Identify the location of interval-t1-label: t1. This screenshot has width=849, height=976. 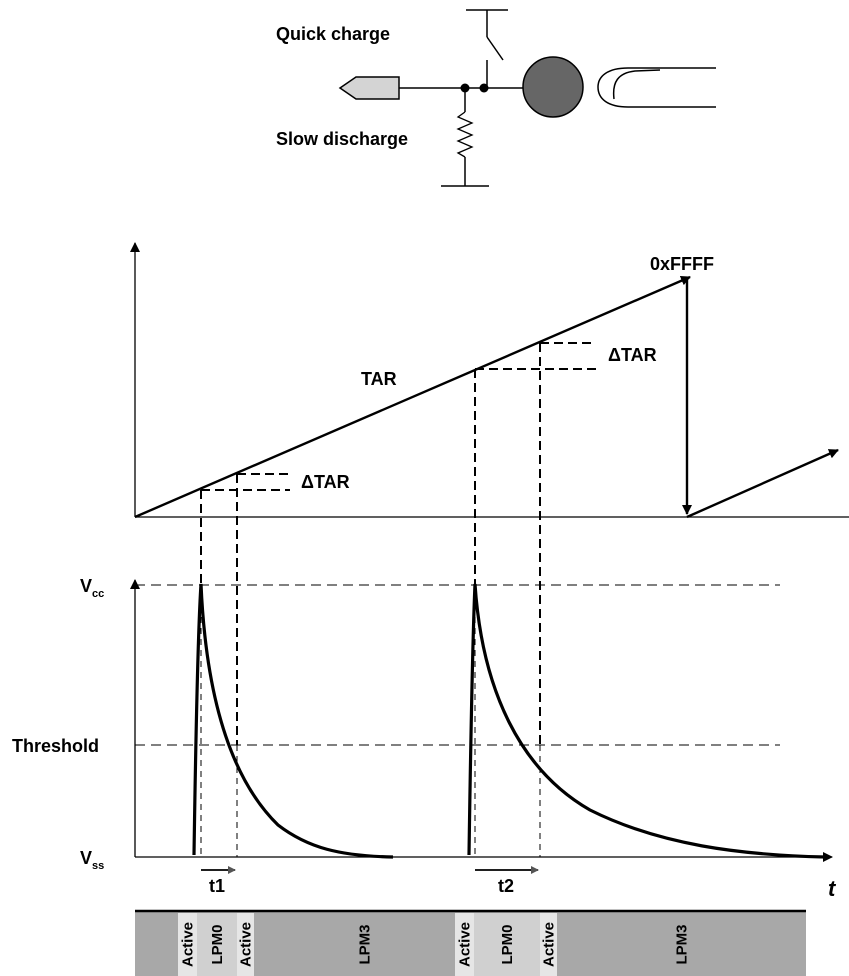
(217, 886).